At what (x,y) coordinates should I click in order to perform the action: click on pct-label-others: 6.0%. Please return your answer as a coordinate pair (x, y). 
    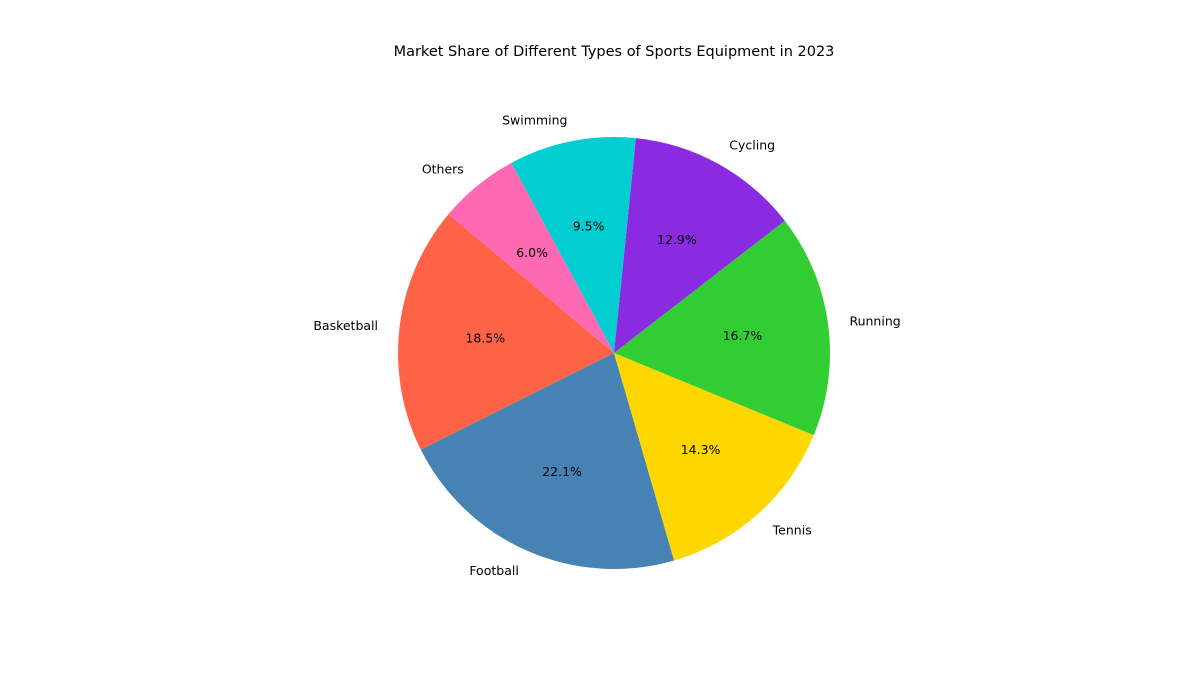
    Looking at the image, I should click on (532, 252).